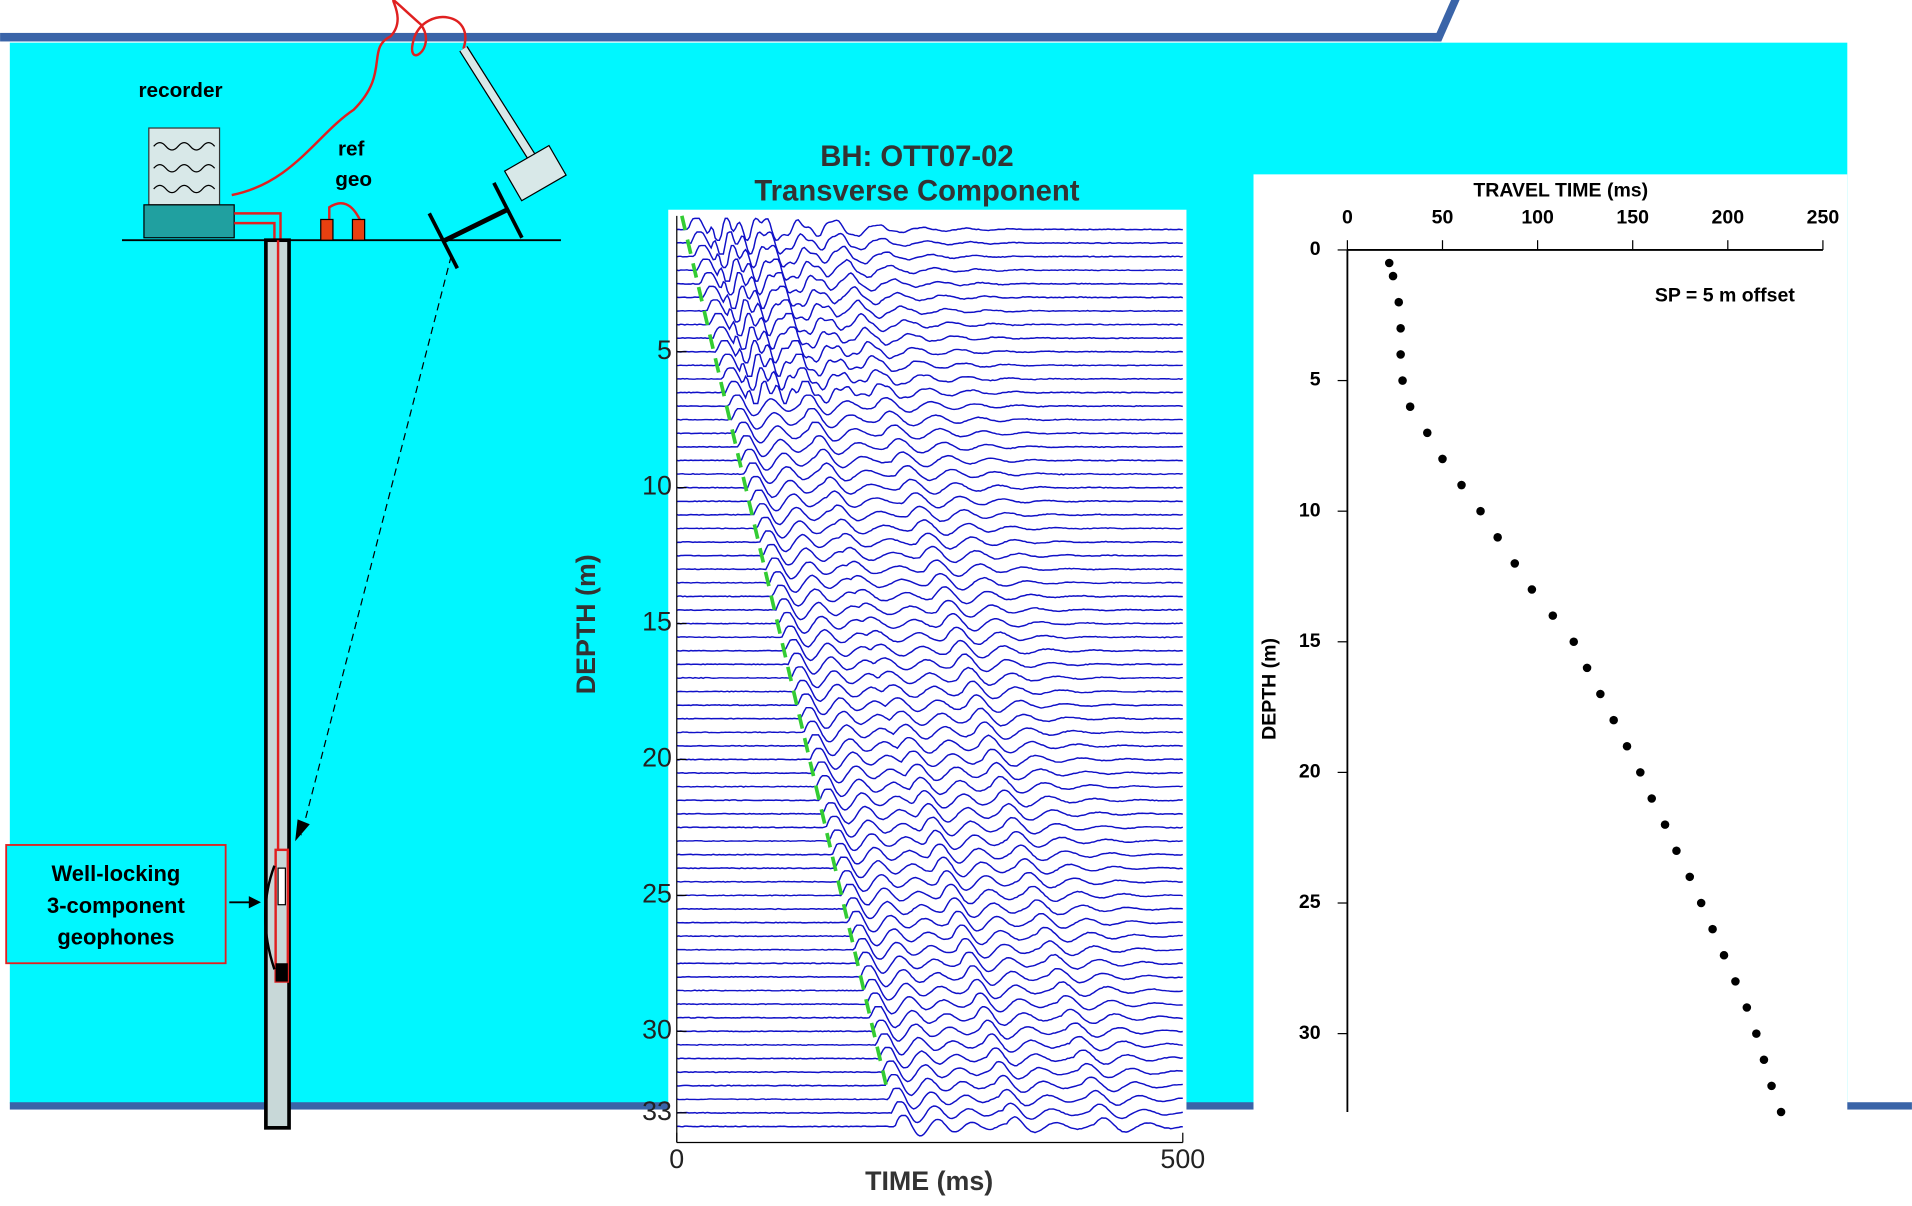 This screenshot has height=1206, width=1912. What do you see at coordinates (1315, 249) in the screenshot?
I see `y-tick-label: 0` at bounding box center [1315, 249].